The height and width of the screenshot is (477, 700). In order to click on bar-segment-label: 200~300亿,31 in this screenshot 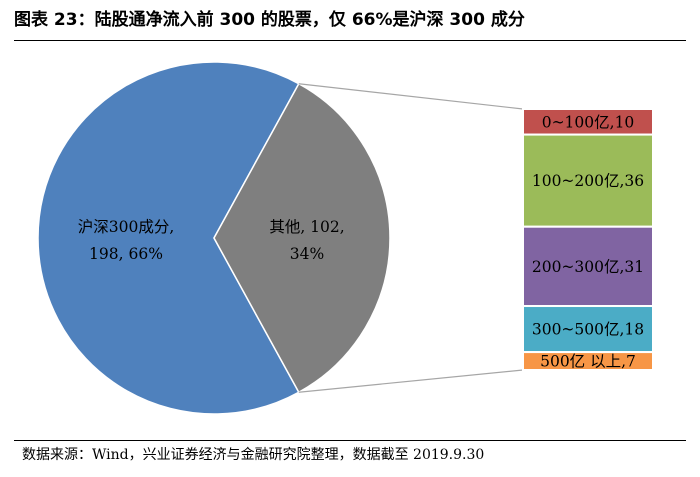, I will do `click(588, 267)`.